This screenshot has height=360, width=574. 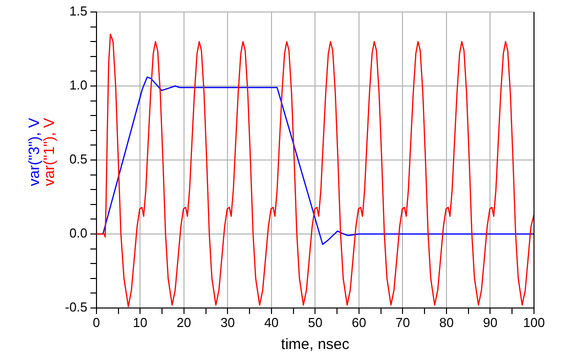 I want to click on x-tick-label: 90, so click(x=490, y=322).